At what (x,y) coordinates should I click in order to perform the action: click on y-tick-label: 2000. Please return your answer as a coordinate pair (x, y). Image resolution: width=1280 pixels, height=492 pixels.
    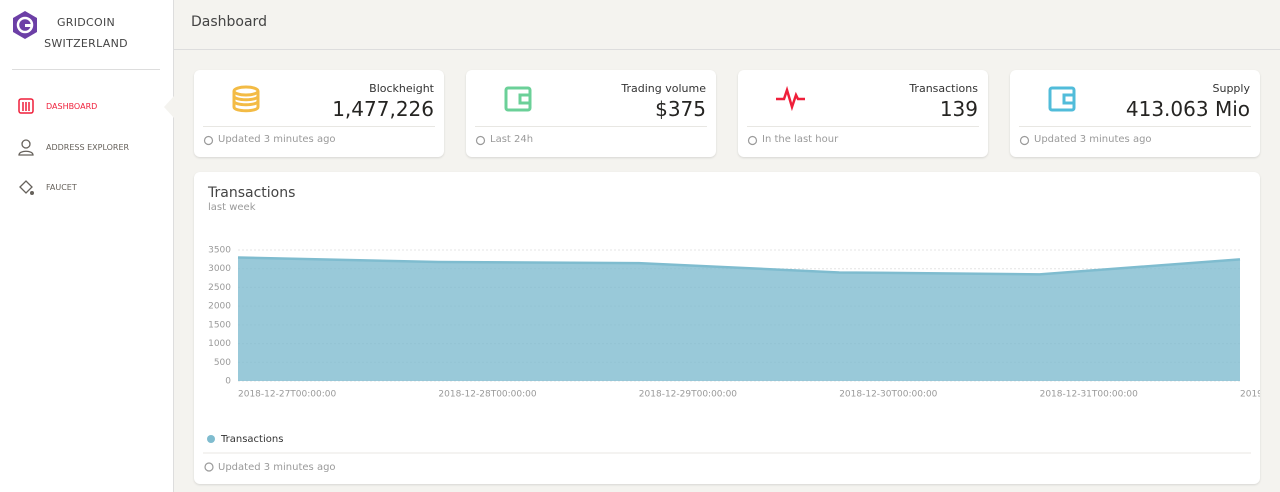
    Looking at the image, I should click on (219, 307).